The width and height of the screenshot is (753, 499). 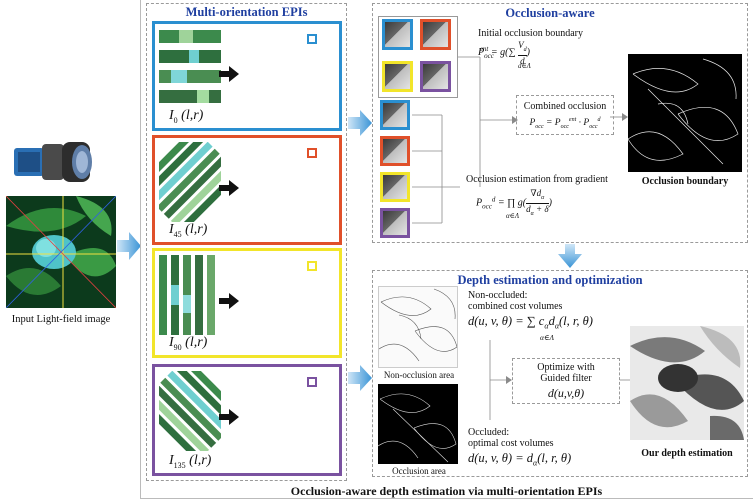 What do you see at coordinates (61, 319) in the screenshot?
I see `input-image-label: Input Light-field image` at bounding box center [61, 319].